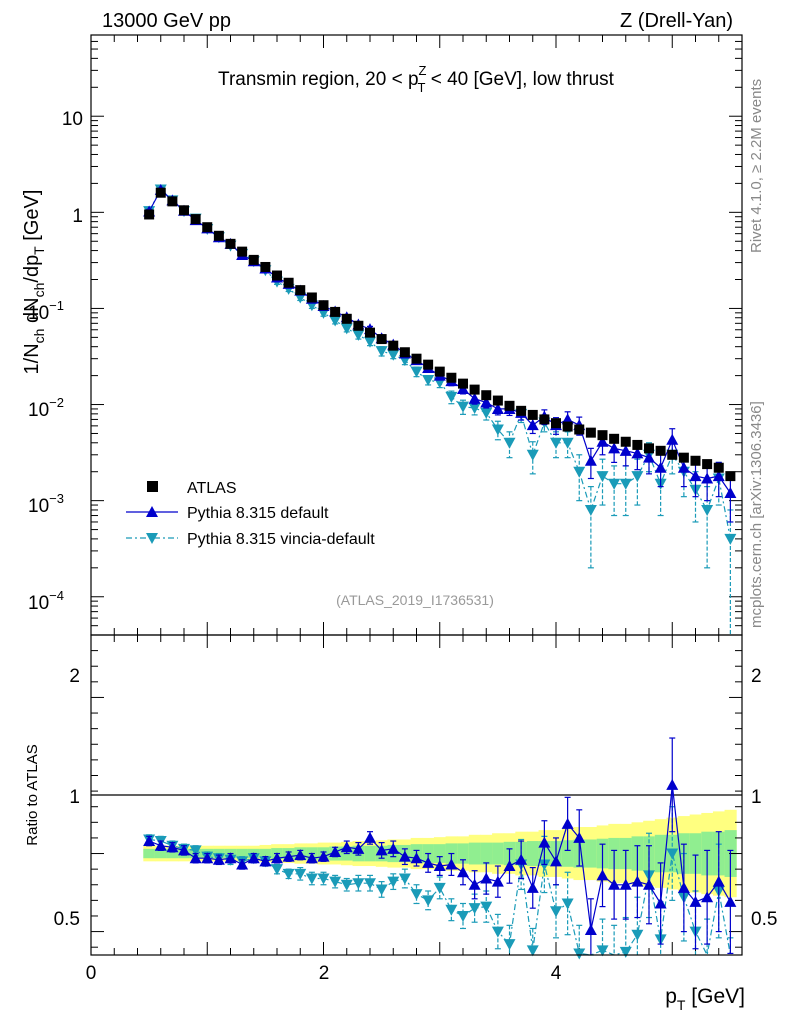  Describe the element at coordinates (74, 676) in the screenshot. I see `ratio-ytick-label-2: 2` at that location.